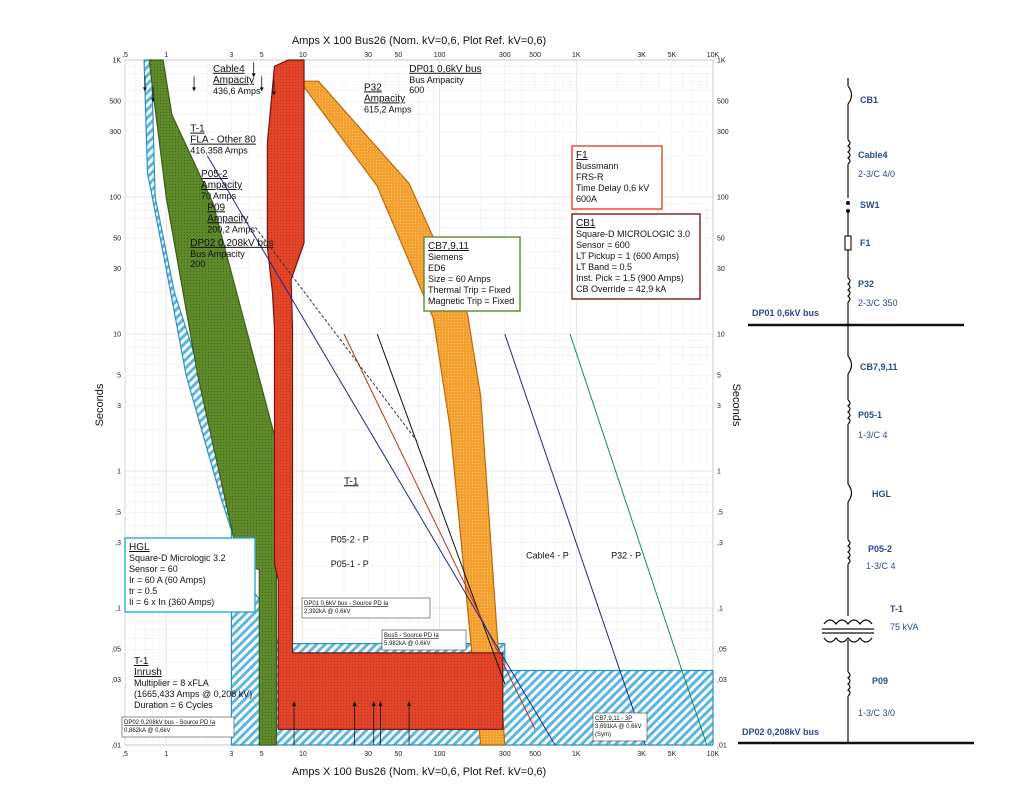  Describe the element at coordinates (586, 199) in the screenshot. I see `callout-f1-box-line: 600A` at that location.